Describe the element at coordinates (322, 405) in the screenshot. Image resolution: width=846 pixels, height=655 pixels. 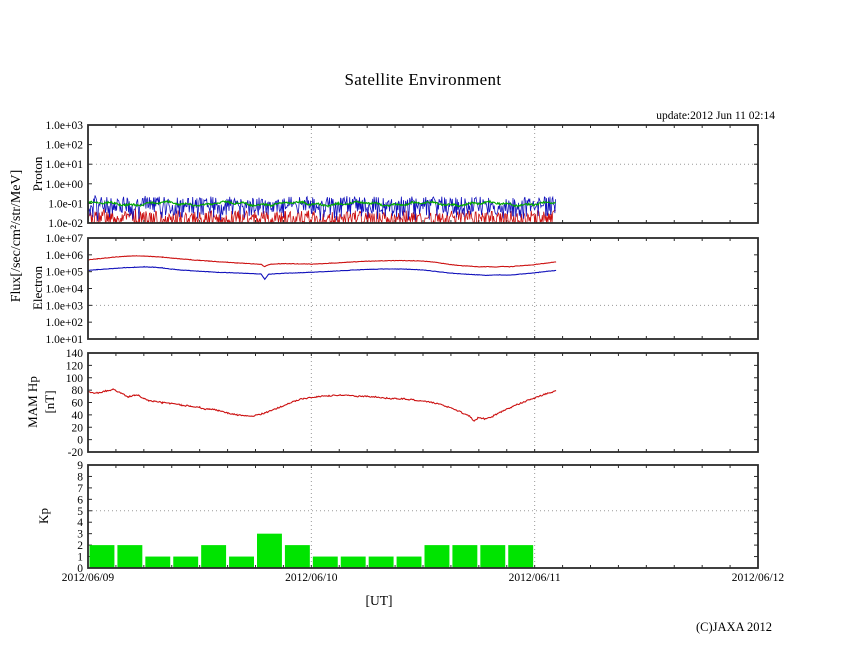
I see `mam-hp-red-trace` at that location.